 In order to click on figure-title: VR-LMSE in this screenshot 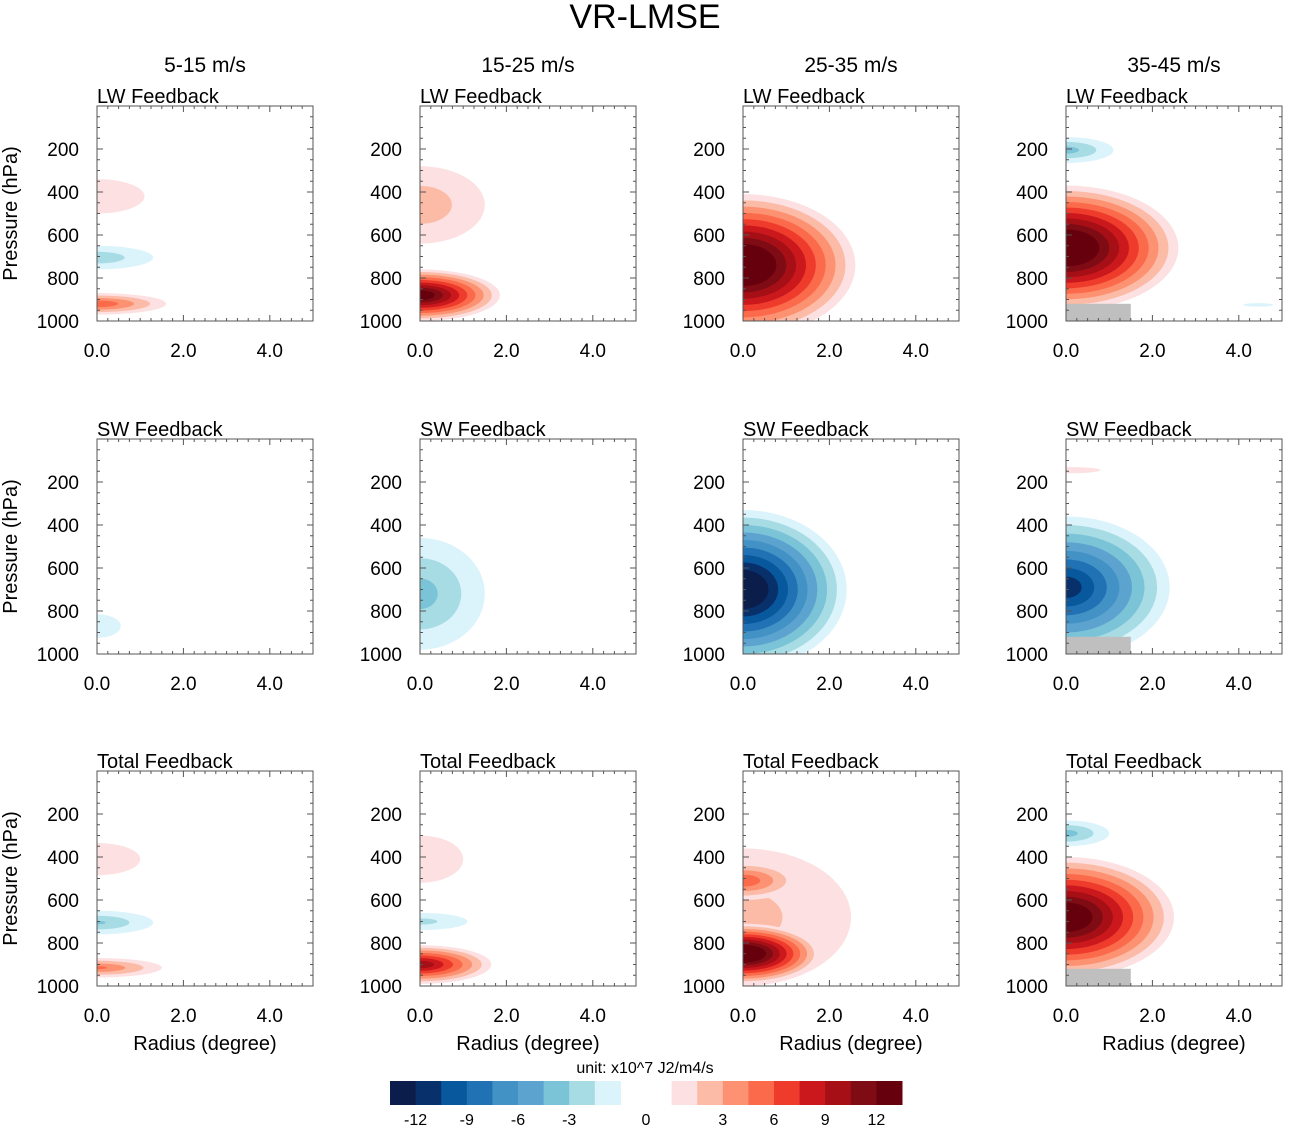, I will do `click(644, 18)`.